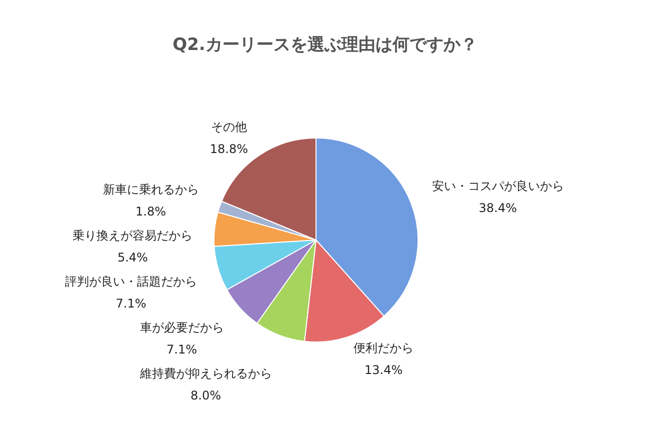 This screenshot has height=433, width=650. What do you see at coordinates (229, 149) in the screenshot?
I see `data-label: 18.8%` at bounding box center [229, 149].